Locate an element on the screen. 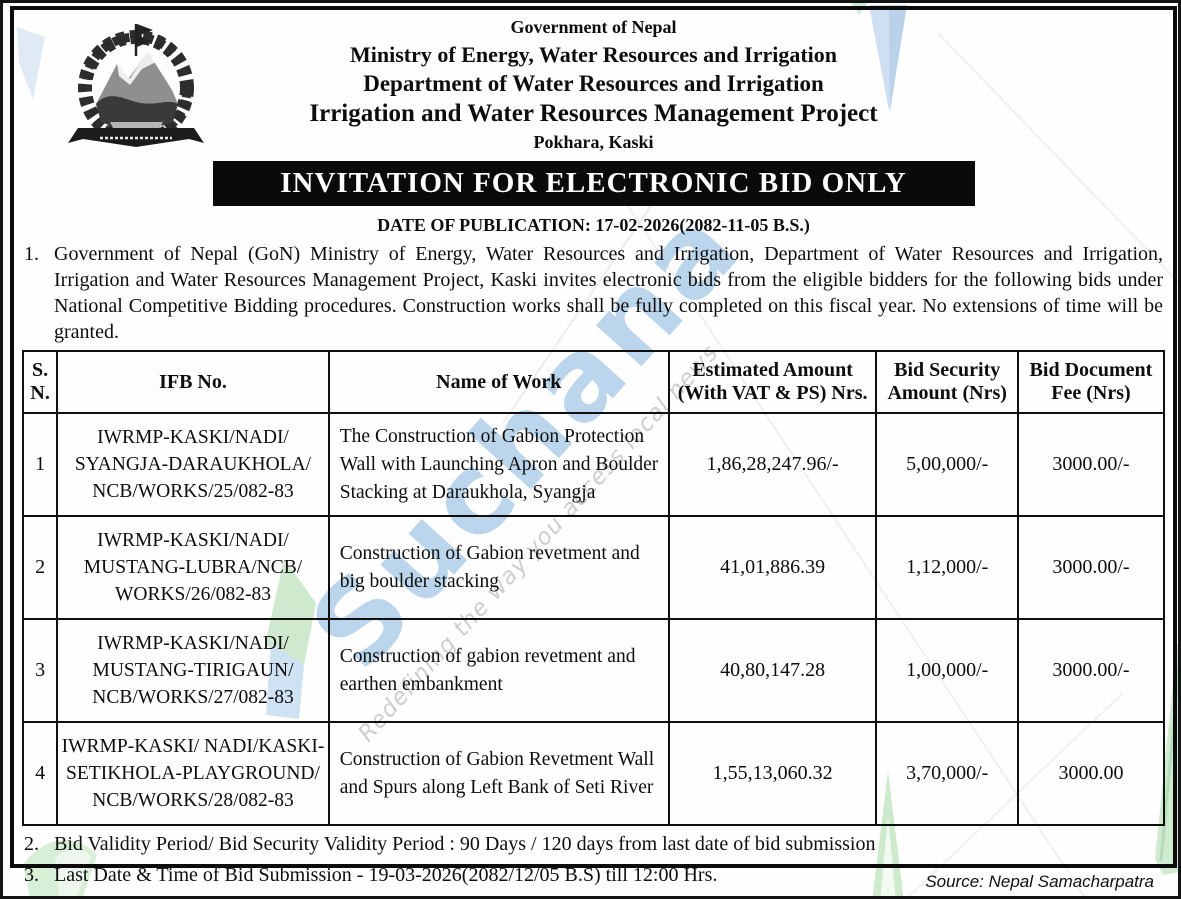 This screenshot has height=899, width=1181. sn-header-line: N. is located at coordinates (40, 393).